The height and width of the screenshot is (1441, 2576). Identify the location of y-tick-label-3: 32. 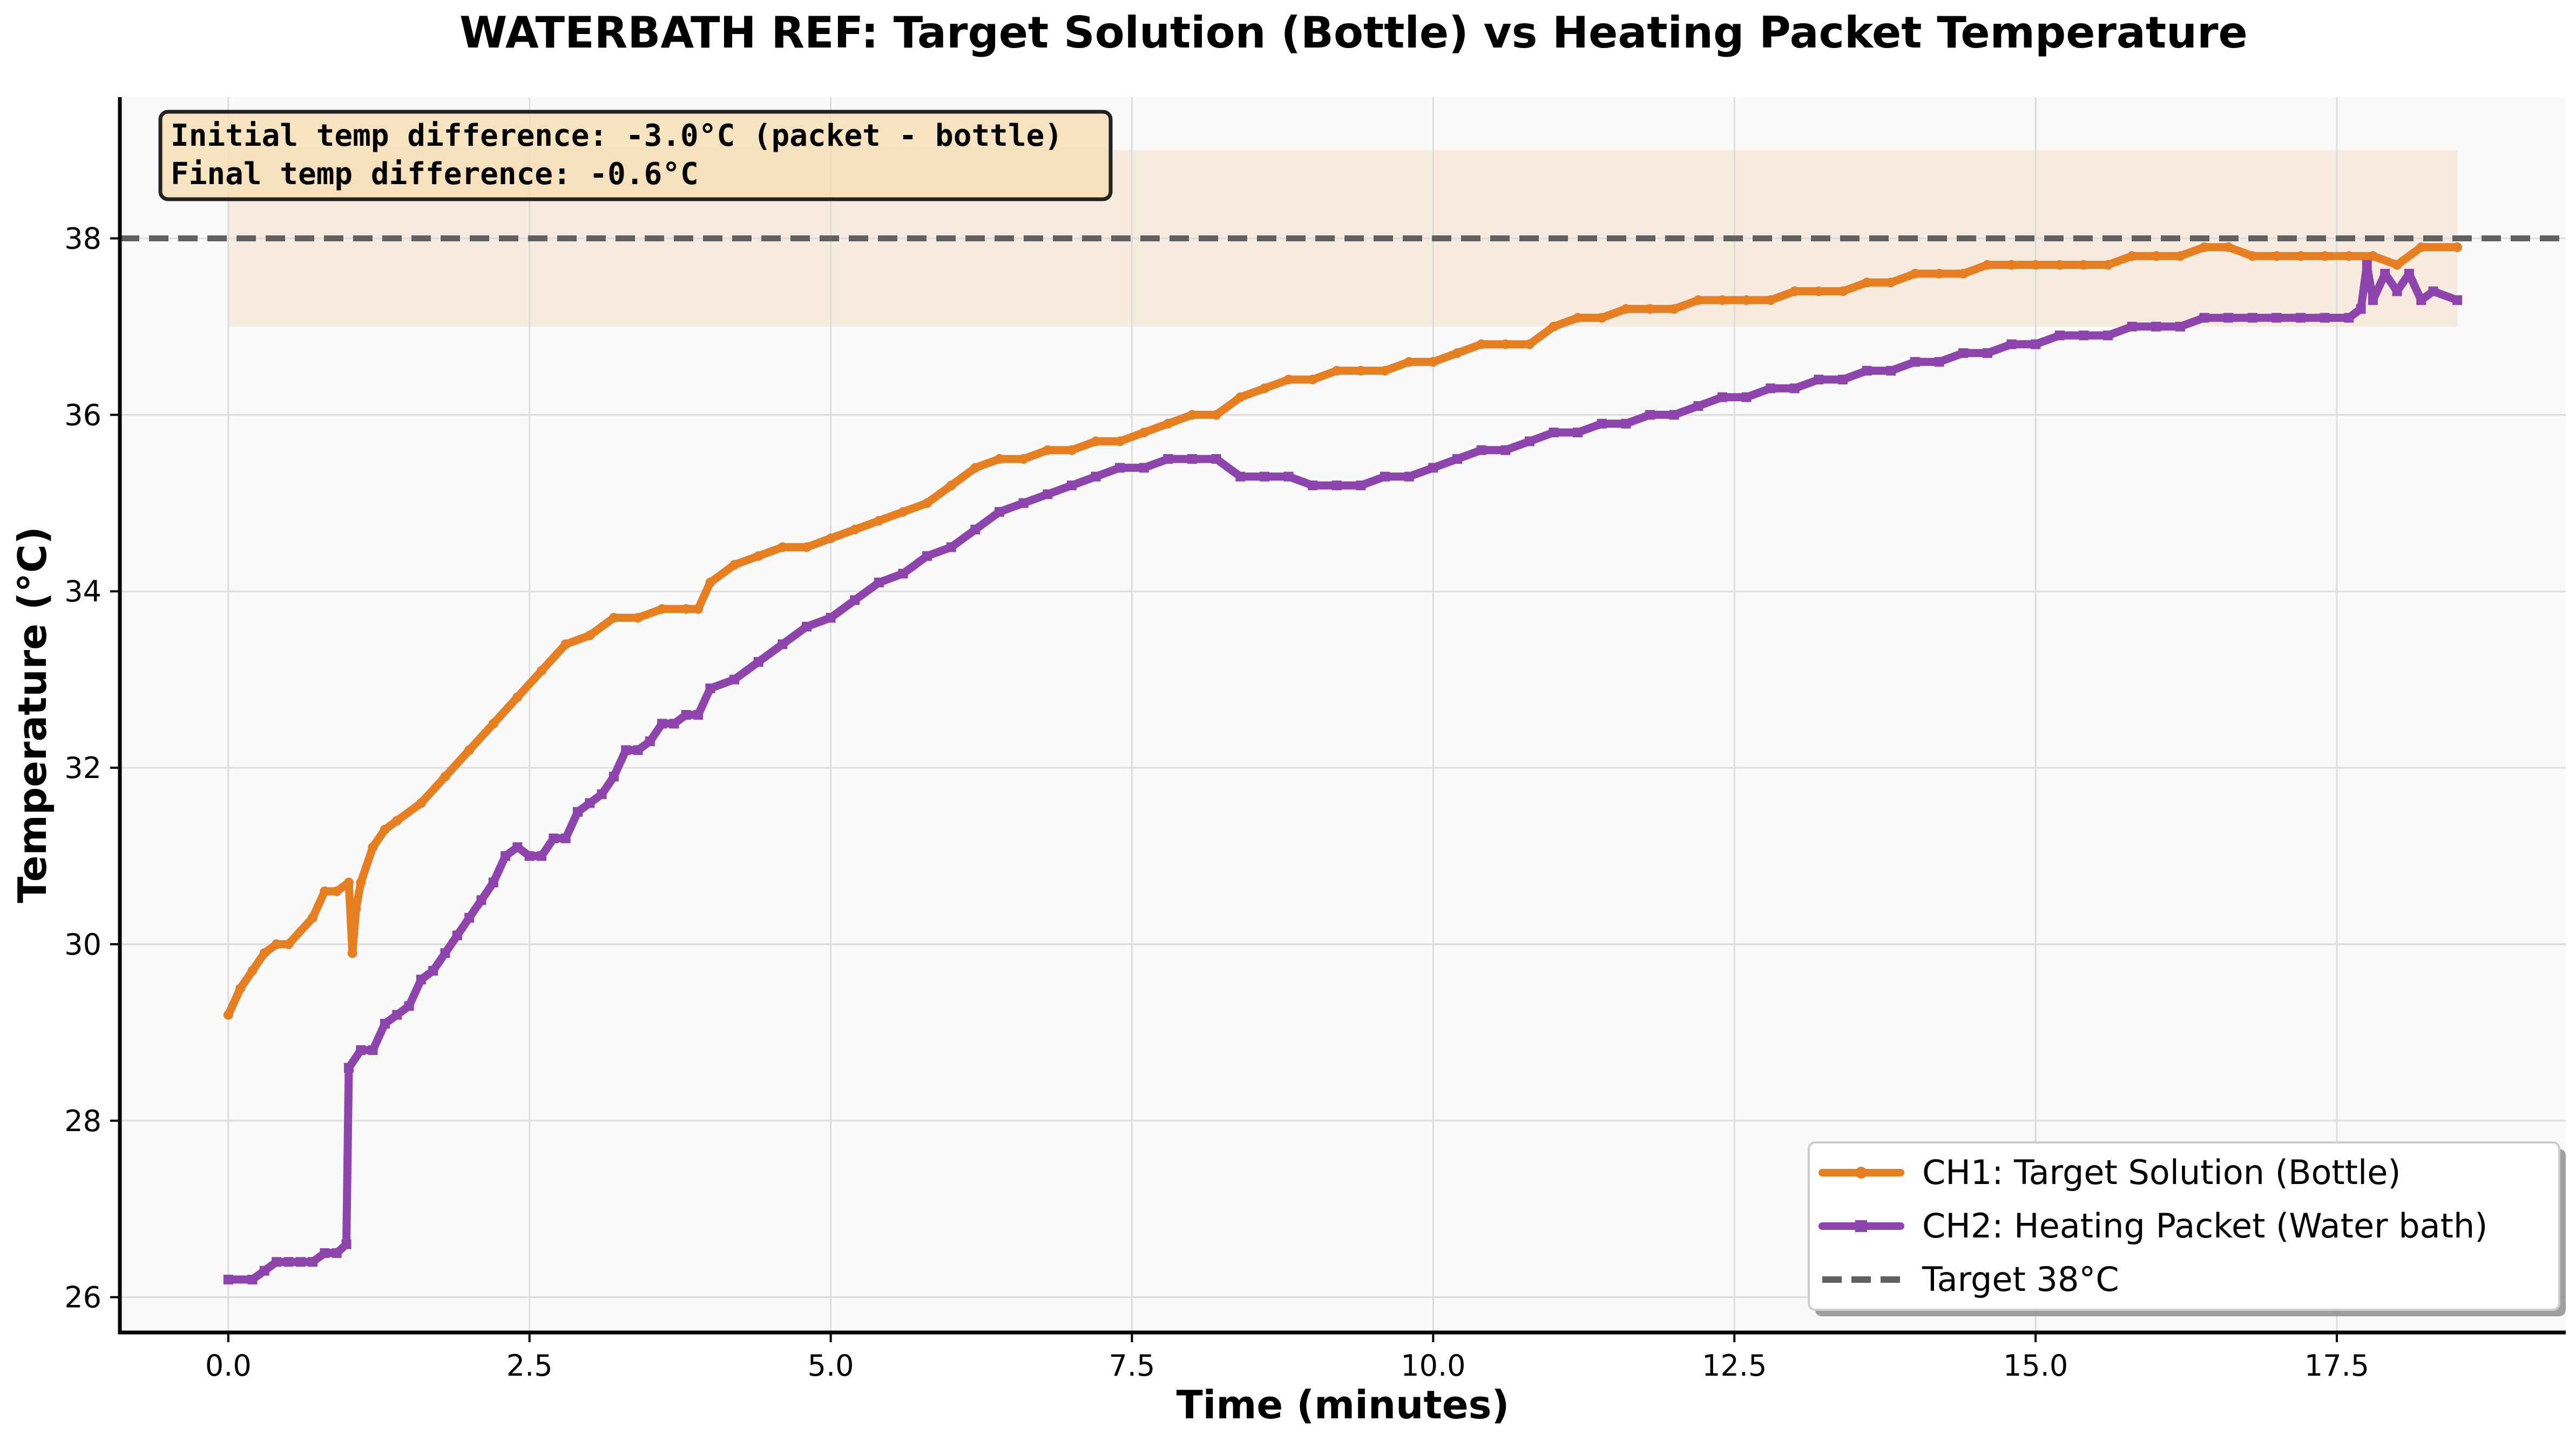
(83, 768).